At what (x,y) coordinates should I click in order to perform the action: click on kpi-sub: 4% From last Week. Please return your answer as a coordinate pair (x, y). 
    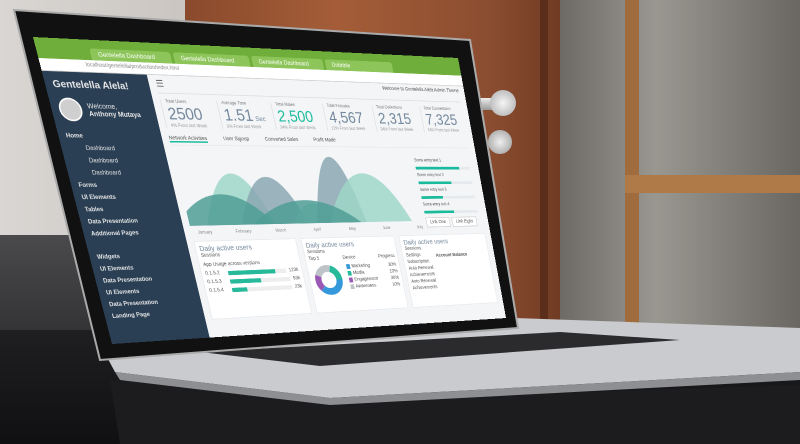
    Looking at the image, I should click on (189, 126).